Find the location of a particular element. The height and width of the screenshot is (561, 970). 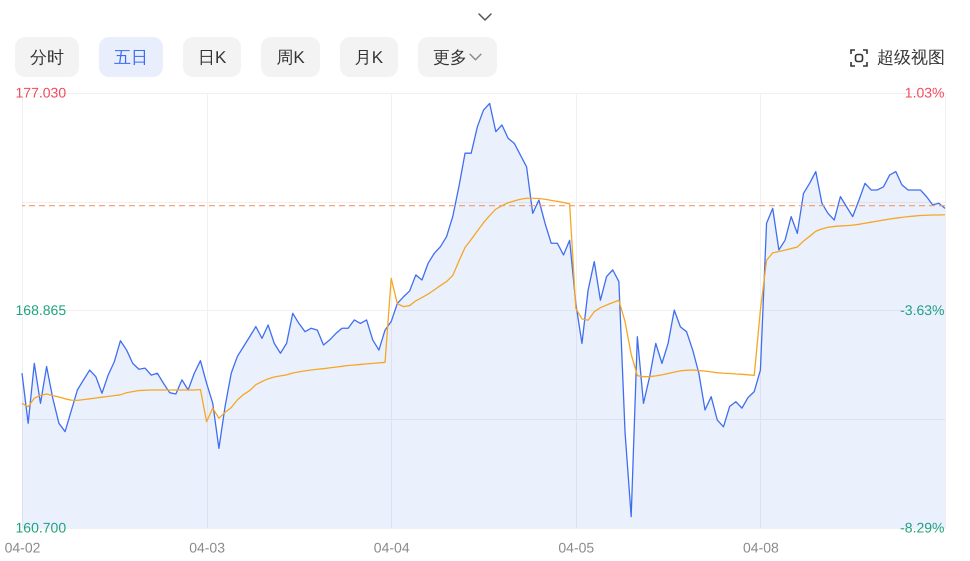

x-tick-label: 04-04 is located at coordinates (392, 548).